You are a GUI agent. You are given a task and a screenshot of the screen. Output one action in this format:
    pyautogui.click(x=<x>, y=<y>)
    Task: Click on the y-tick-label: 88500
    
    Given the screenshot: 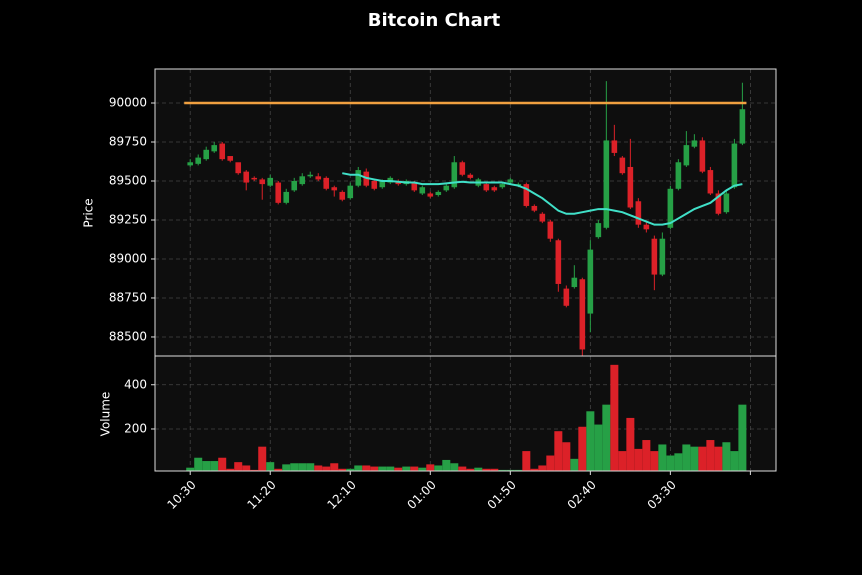 What is the action you would take?
    pyautogui.click(x=128, y=336)
    